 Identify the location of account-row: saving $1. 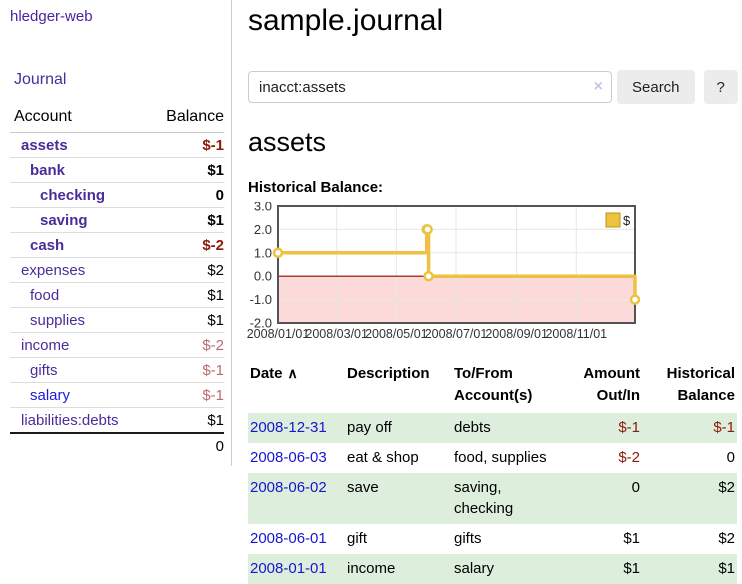
(117, 220).